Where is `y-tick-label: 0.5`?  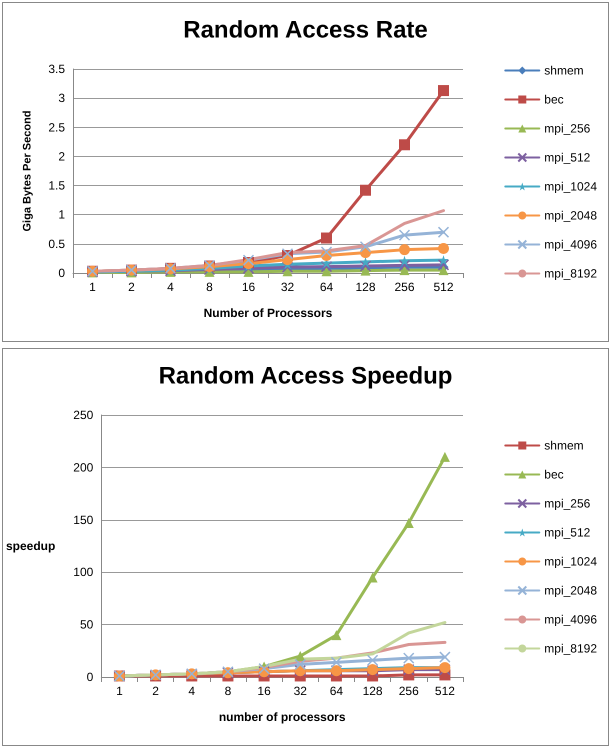
y-tick-label: 0.5 is located at coordinates (57, 243).